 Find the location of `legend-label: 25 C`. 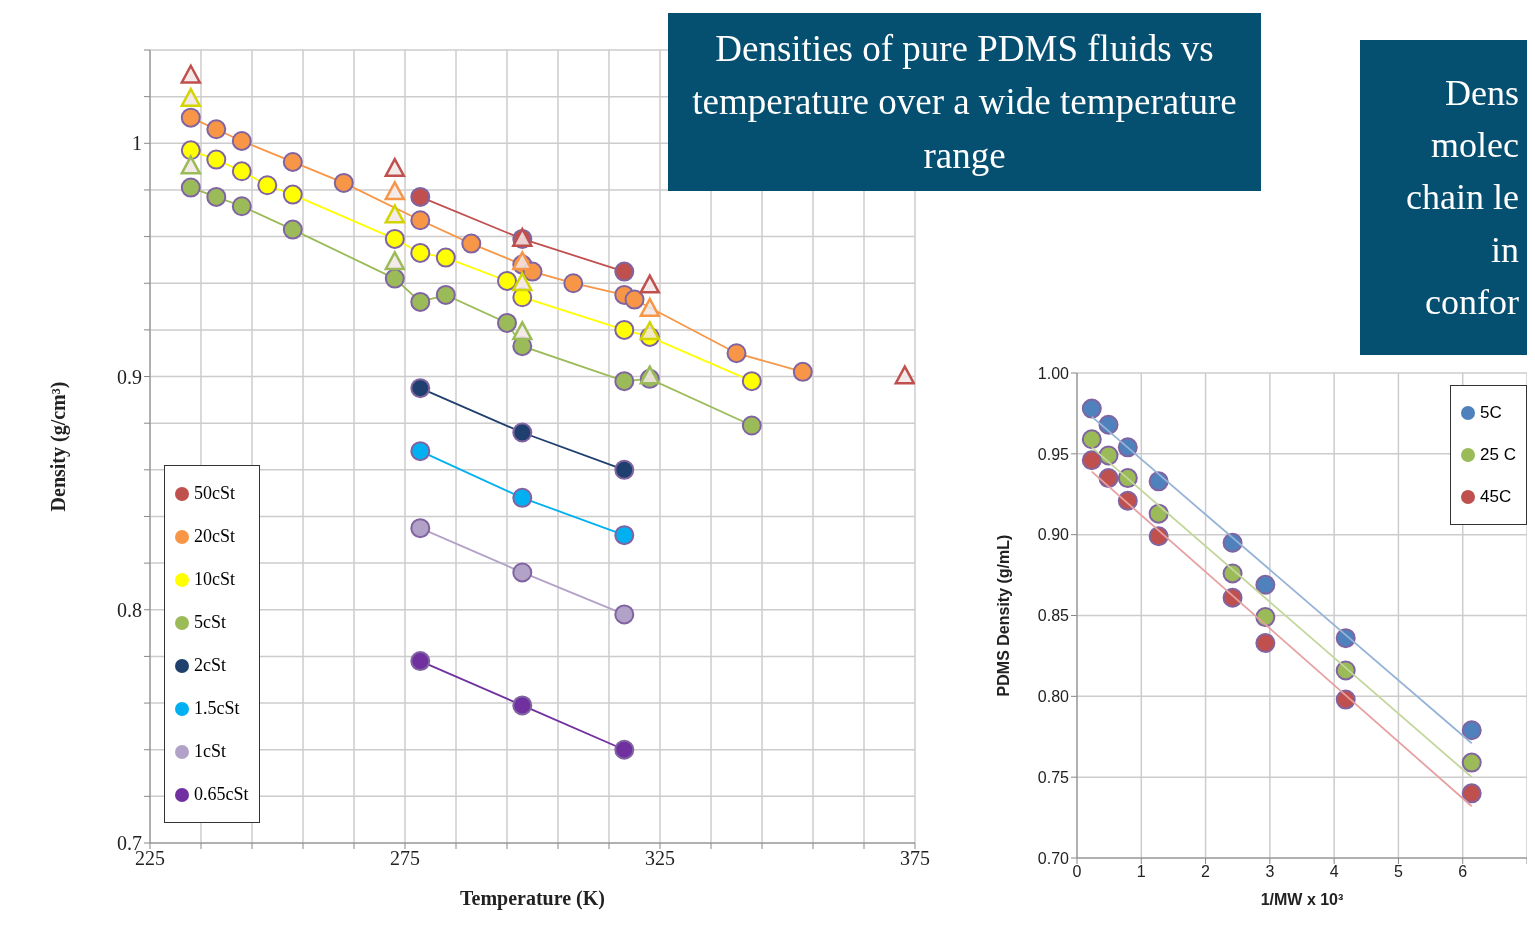

legend-label: 25 C is located at coordinates (1498, 455).